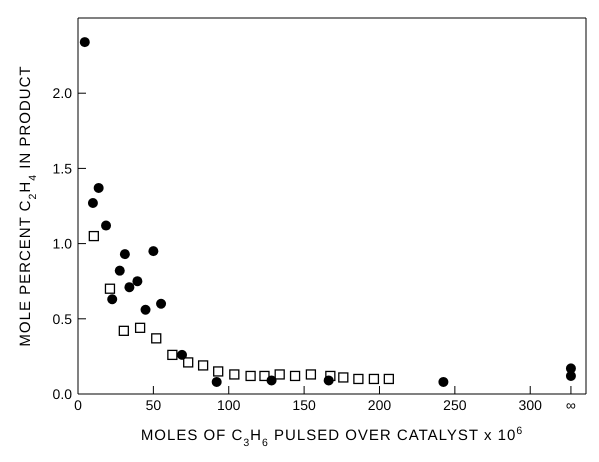  Describe the element at coordinates (62, 394) in the screenshot. I see `y-tick-label: 0.0` at that location.